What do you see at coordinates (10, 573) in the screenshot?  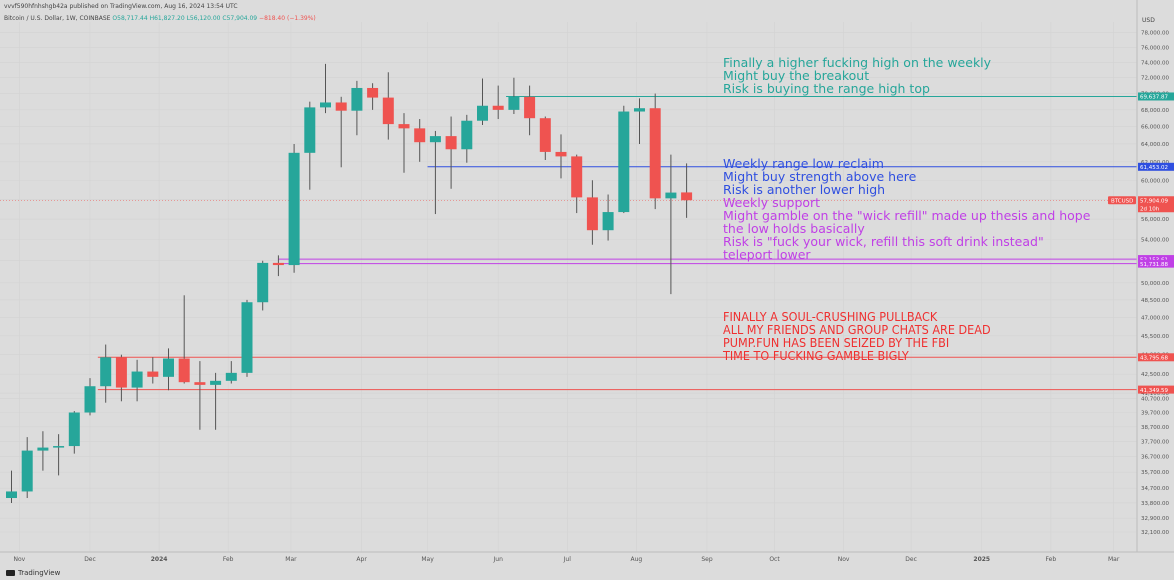 I see `tradingview-logo-icon` at bounding box center [10, 573].